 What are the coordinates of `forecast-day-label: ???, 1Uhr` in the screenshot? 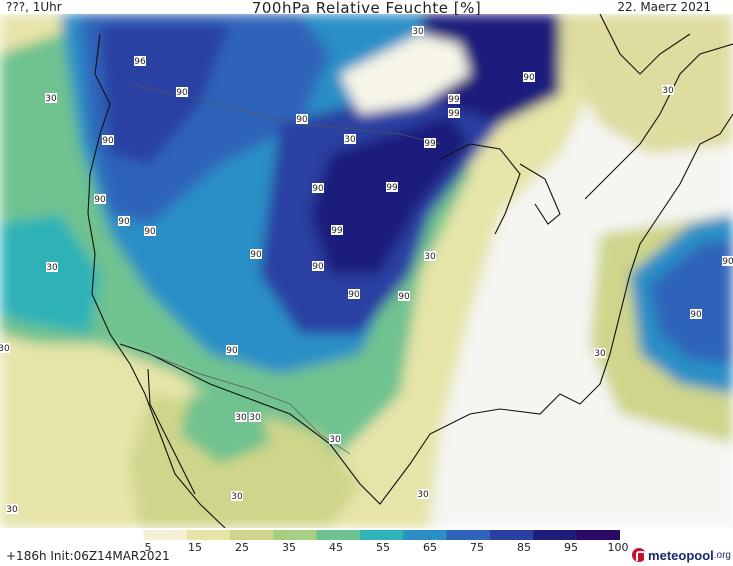 It's located at (34, 7).